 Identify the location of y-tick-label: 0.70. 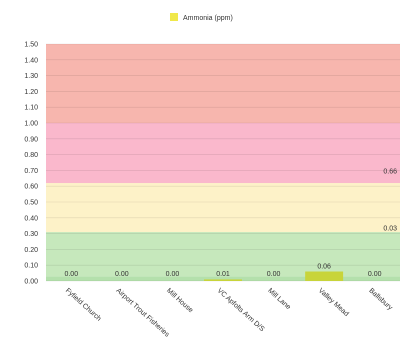
(31, 171).